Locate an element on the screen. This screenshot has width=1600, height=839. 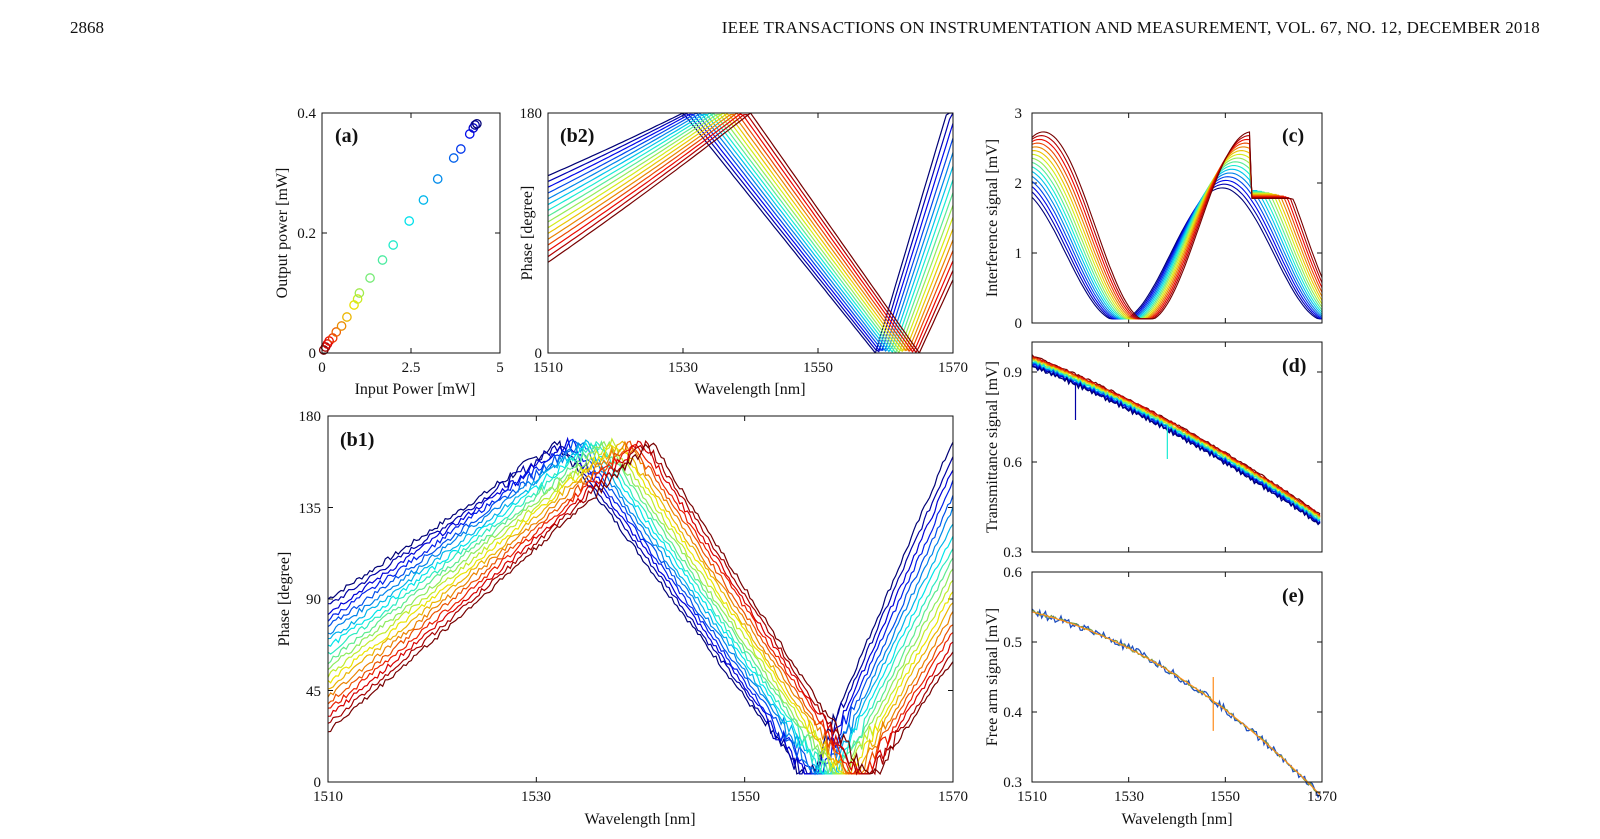
b1-xtick: 1510 is located at coordinates (328, 797).